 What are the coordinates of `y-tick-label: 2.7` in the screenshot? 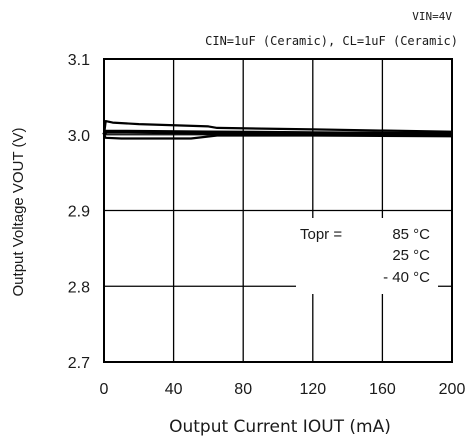 It's located at (79, 363).